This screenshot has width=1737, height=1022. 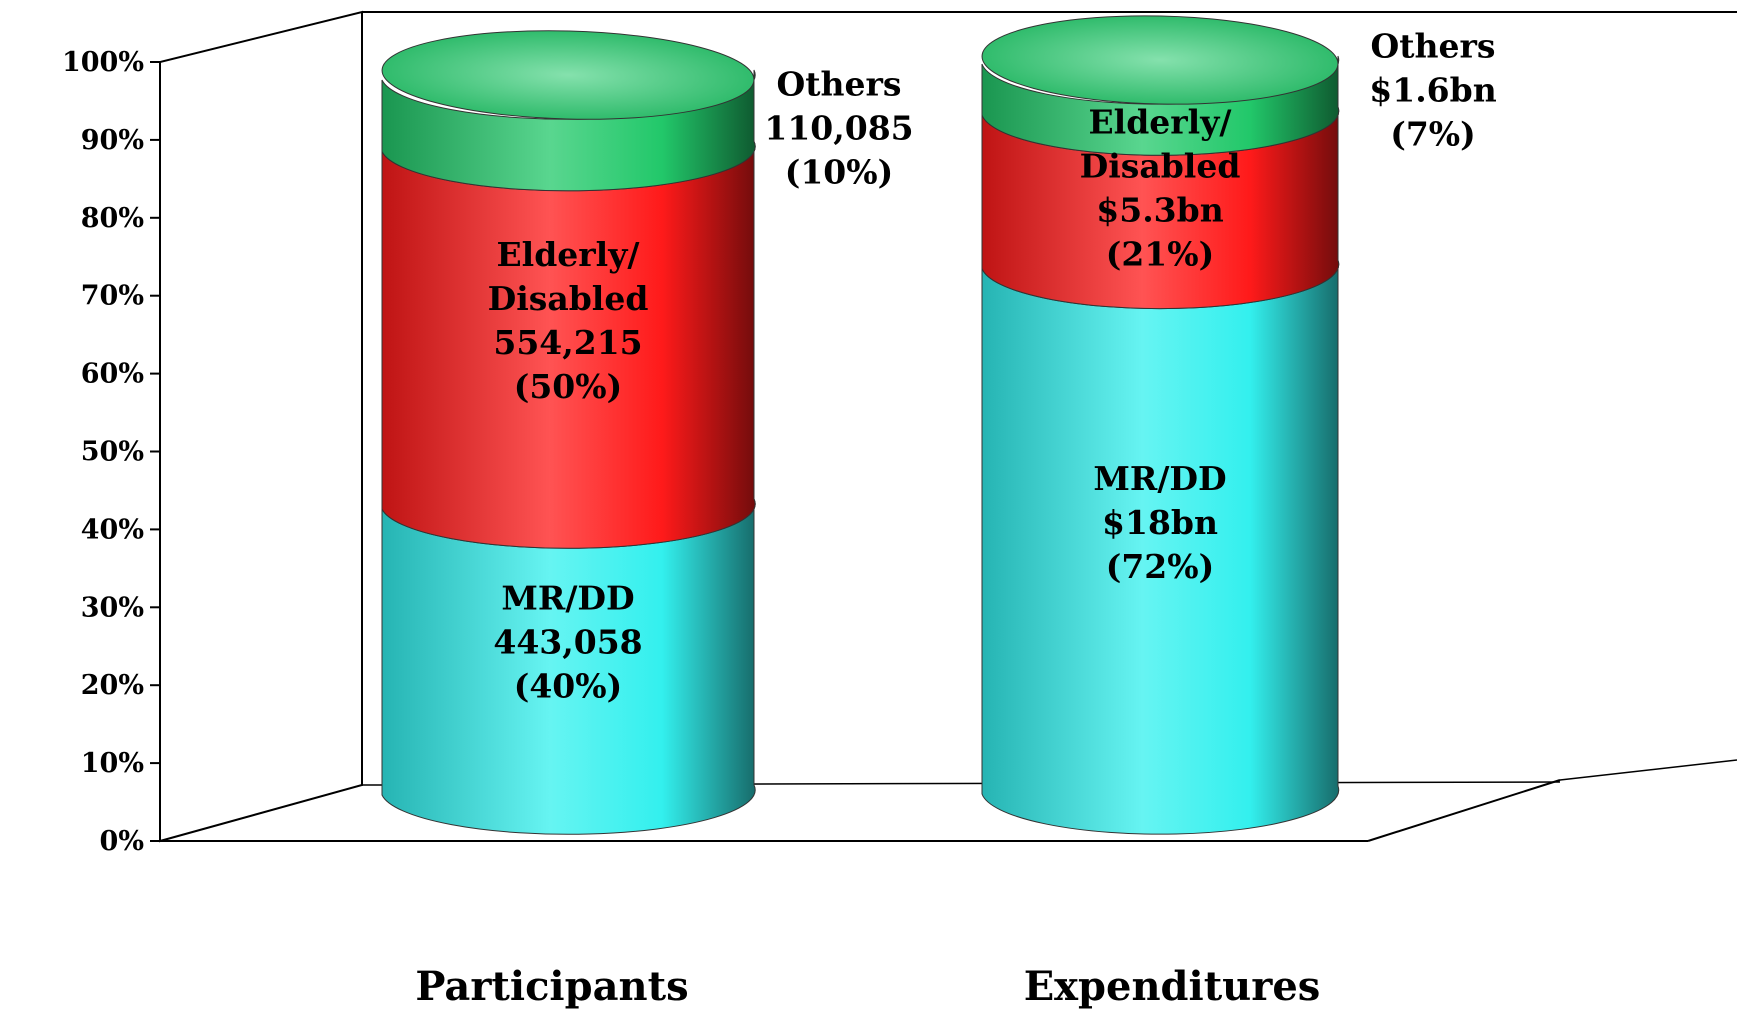 What do you see at coordinates (261, 426) in the screenshot?
I see `left-wall` at bounding box center [261, 426].